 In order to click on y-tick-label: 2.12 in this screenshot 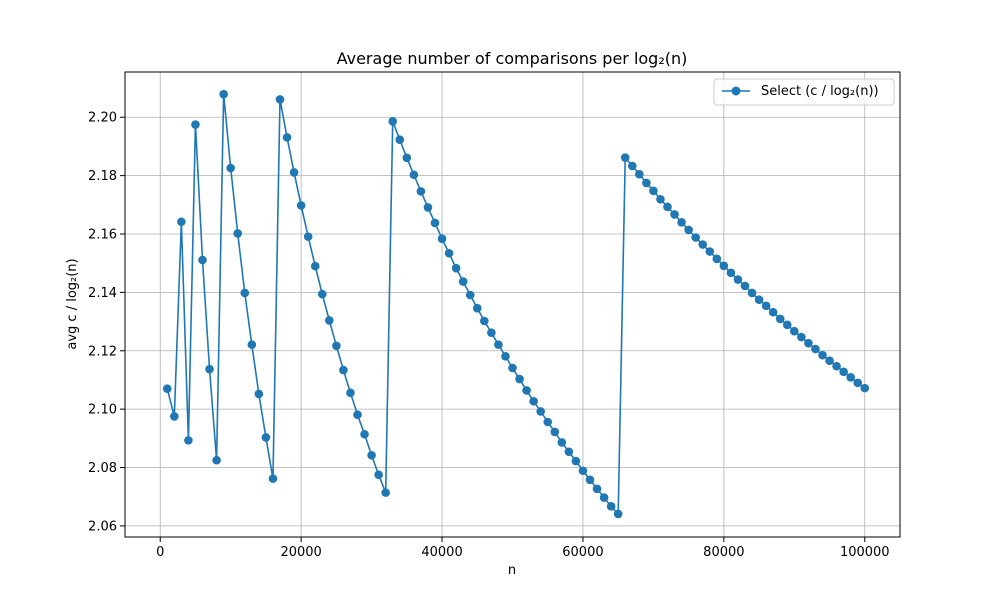, I will do `click(102, 351)`.